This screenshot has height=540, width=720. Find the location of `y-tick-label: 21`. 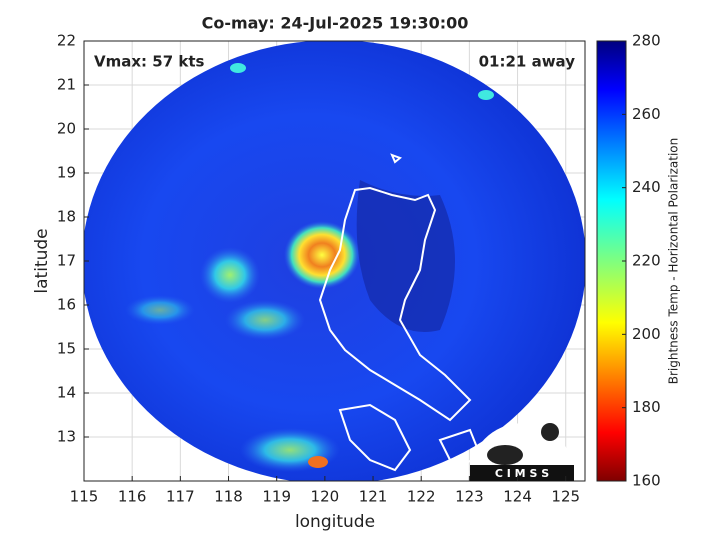

y-tick-label: 21 is located at coordinates (66, 85).